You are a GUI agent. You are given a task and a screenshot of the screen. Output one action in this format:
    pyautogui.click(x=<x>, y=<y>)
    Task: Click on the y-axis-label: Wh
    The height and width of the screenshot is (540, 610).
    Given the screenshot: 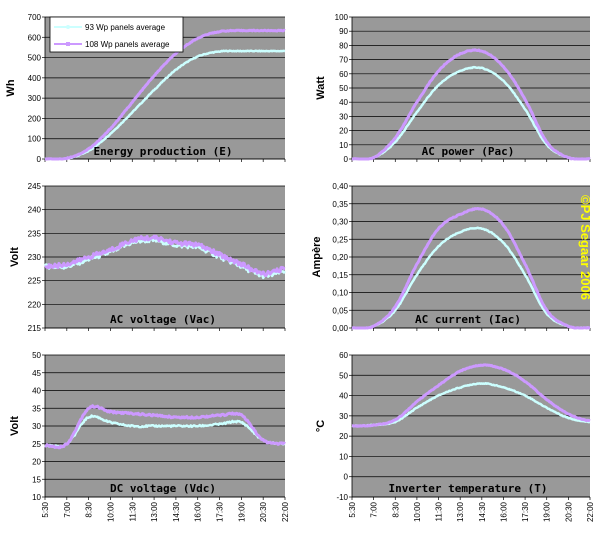 What is the action you would take?
    pyautogui.click(x=11, y=87)
    